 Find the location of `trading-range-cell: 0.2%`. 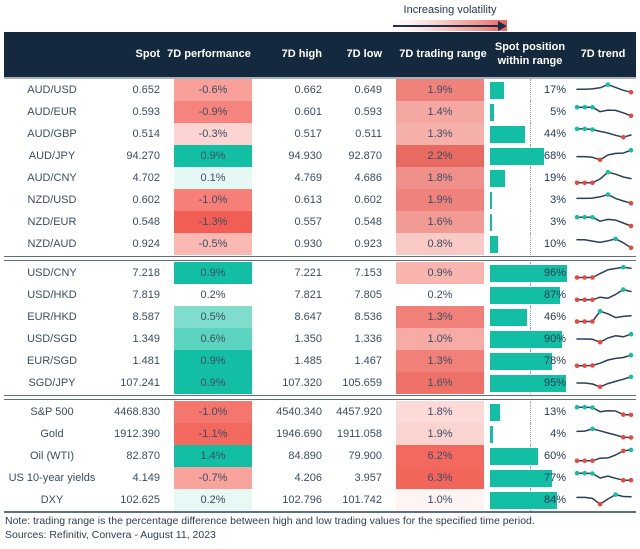

trading-range-cell: 0.2% is located at coordinates (443, 295).